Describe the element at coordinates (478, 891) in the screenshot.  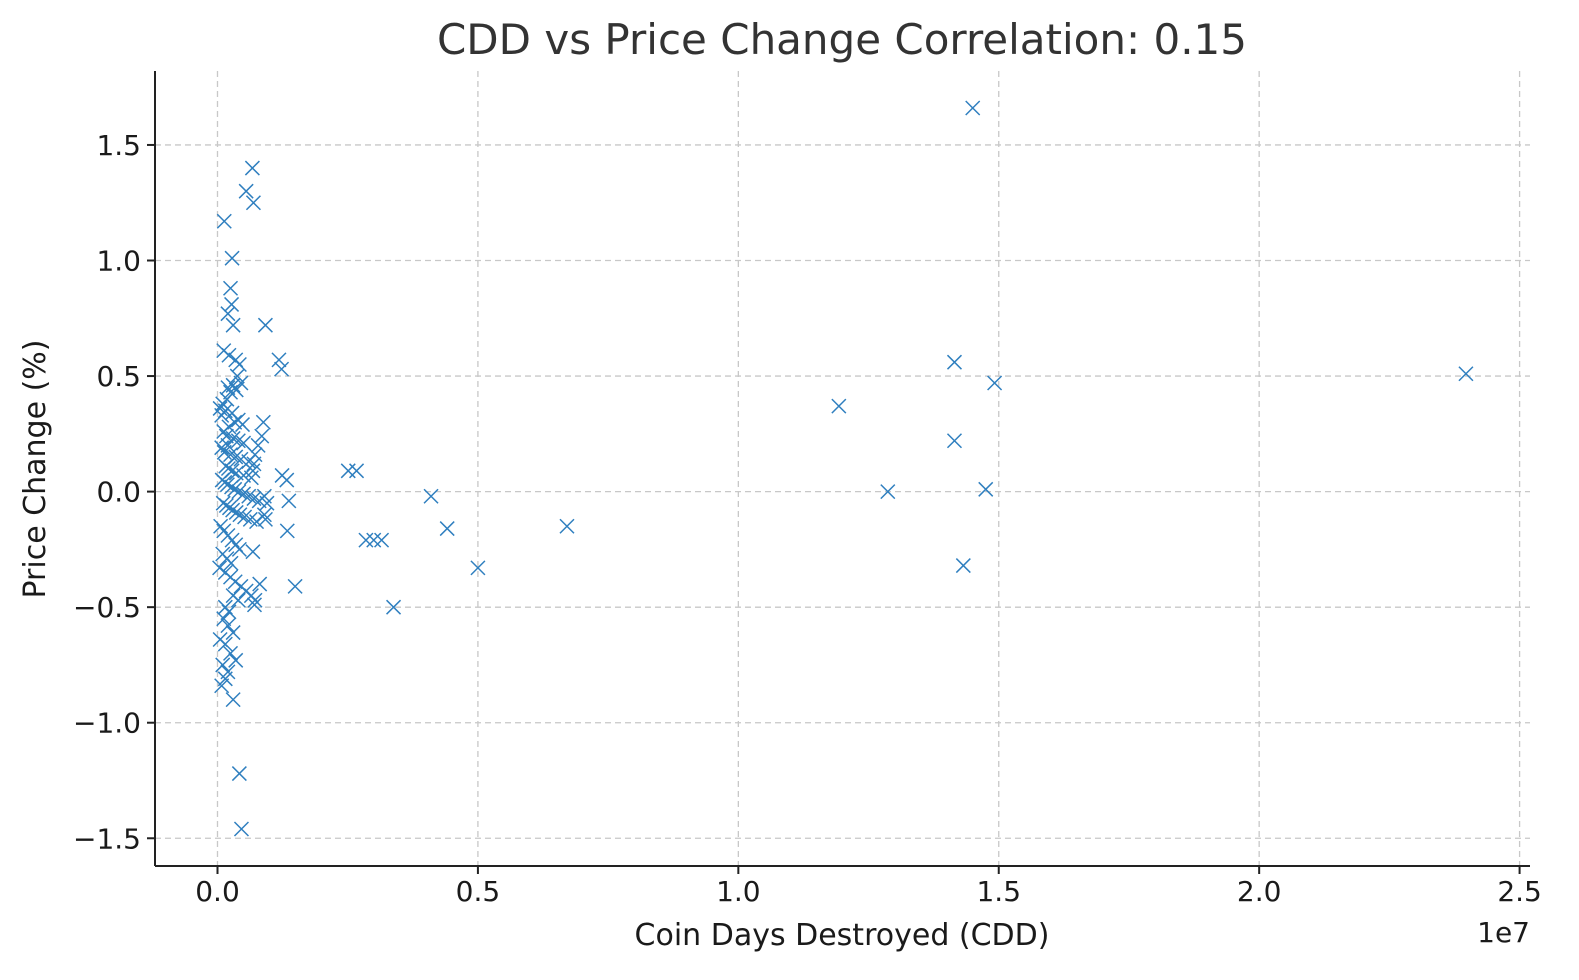
I see `x-tick-label: 0.5` at that location.